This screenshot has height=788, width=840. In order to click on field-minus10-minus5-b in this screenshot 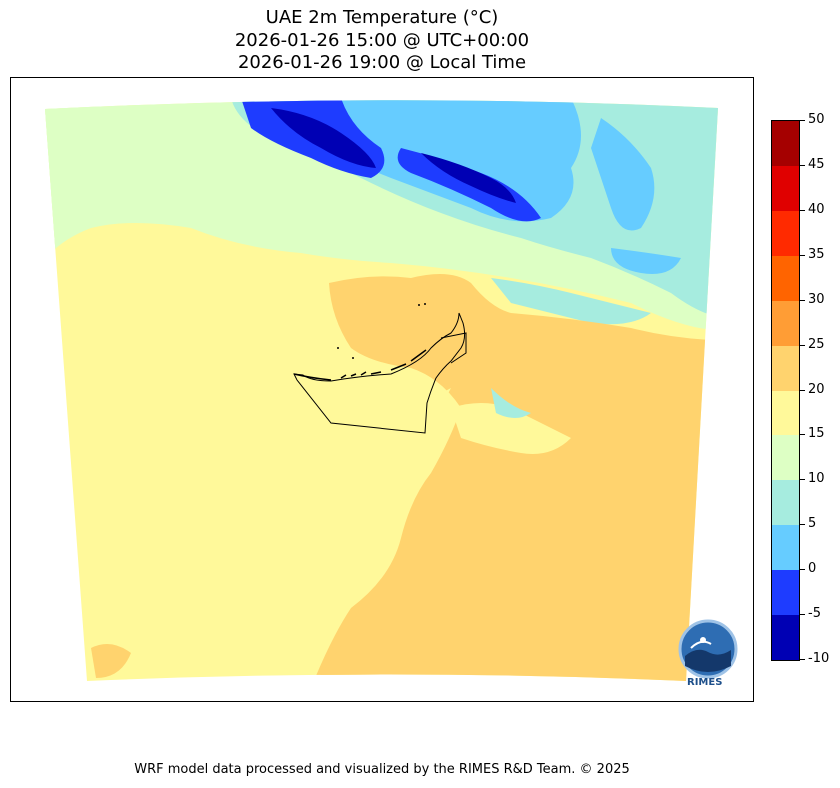, I will do `click(468, 178)`.